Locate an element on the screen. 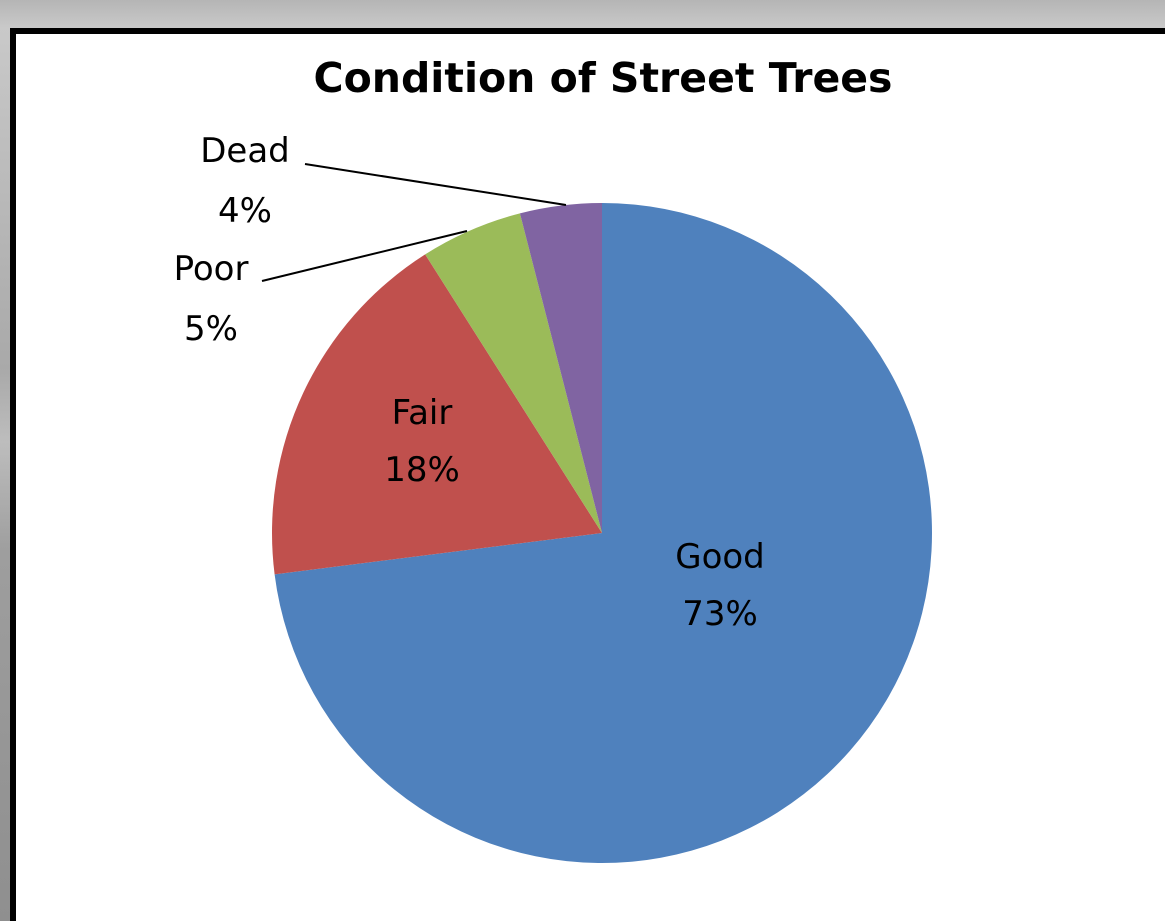  leader-line-poor is located at coordinates (364, 256).